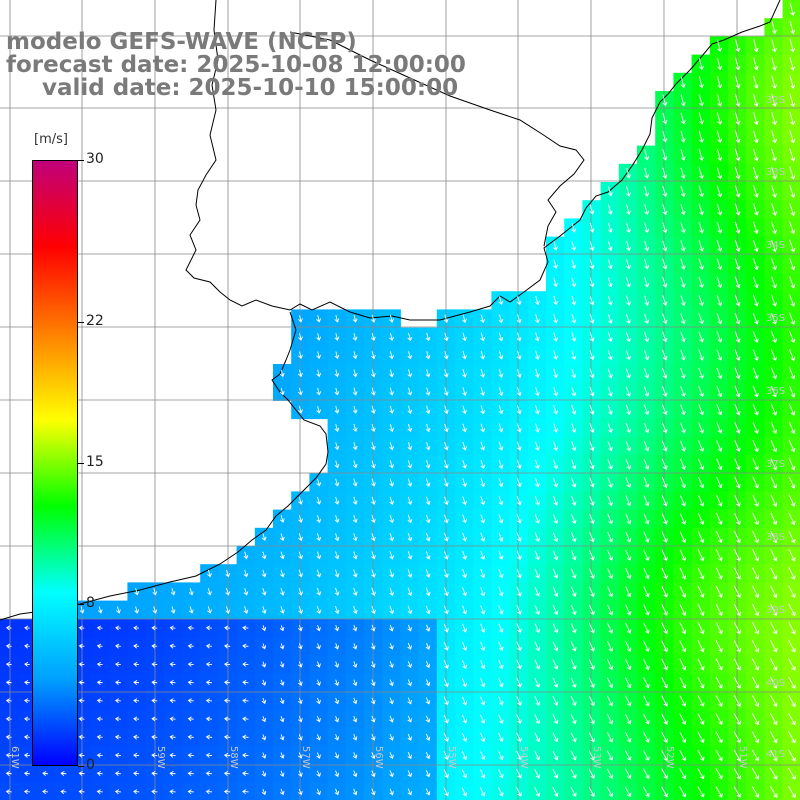  What do you see at coordinates (775, 172) in the screenshot?
I see `latitude-label: 33S` at bounding box center [775, 172].